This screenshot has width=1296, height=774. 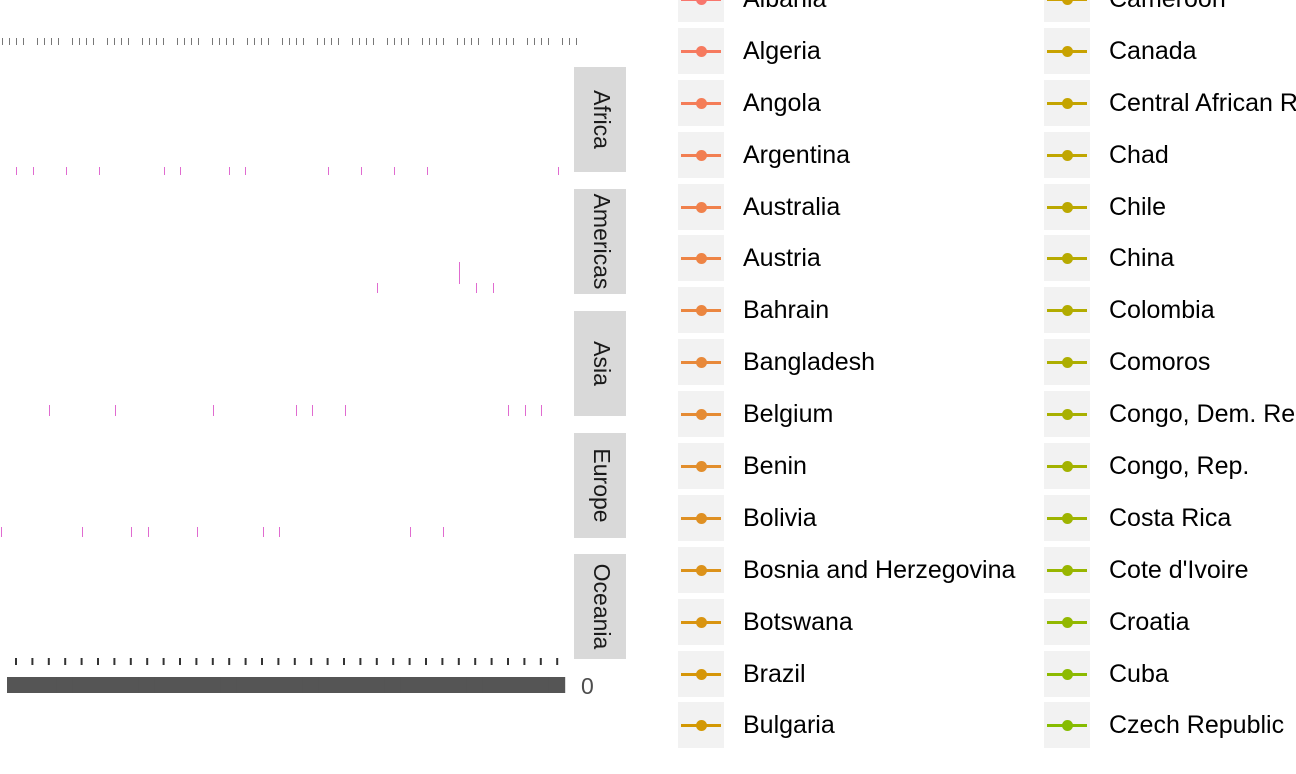 What do you see at coordinates (1169, 104) in the screenshot?
I see `legend-item: Central African R` at bounding box center [1169, 104].